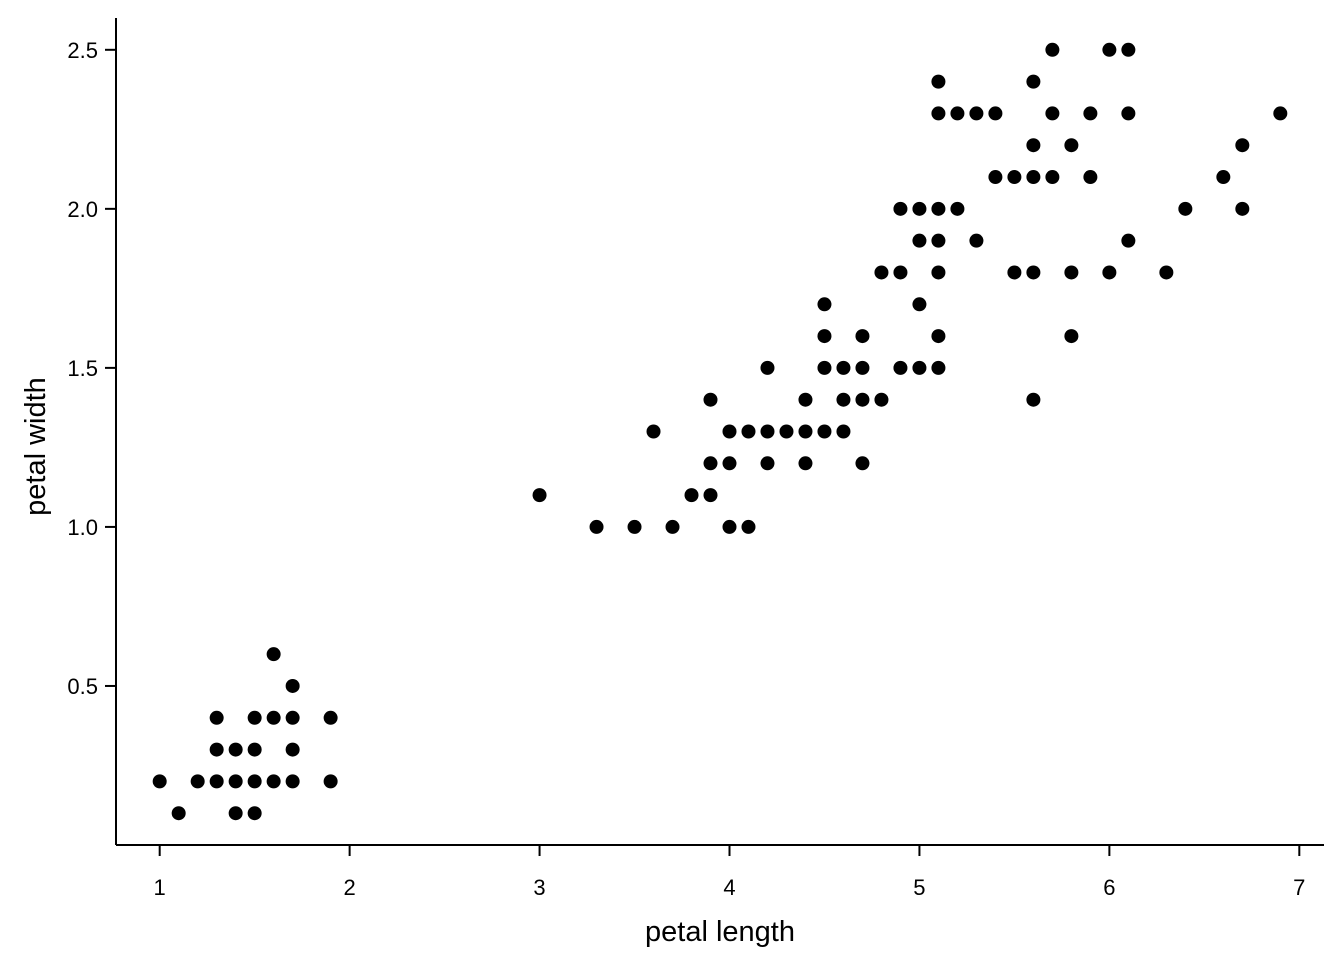 This screenshot has width=1344, height=960. Describe the element at coordinates (539, 887) in the screenshot. I see `x-tick-label: 3` at that location.